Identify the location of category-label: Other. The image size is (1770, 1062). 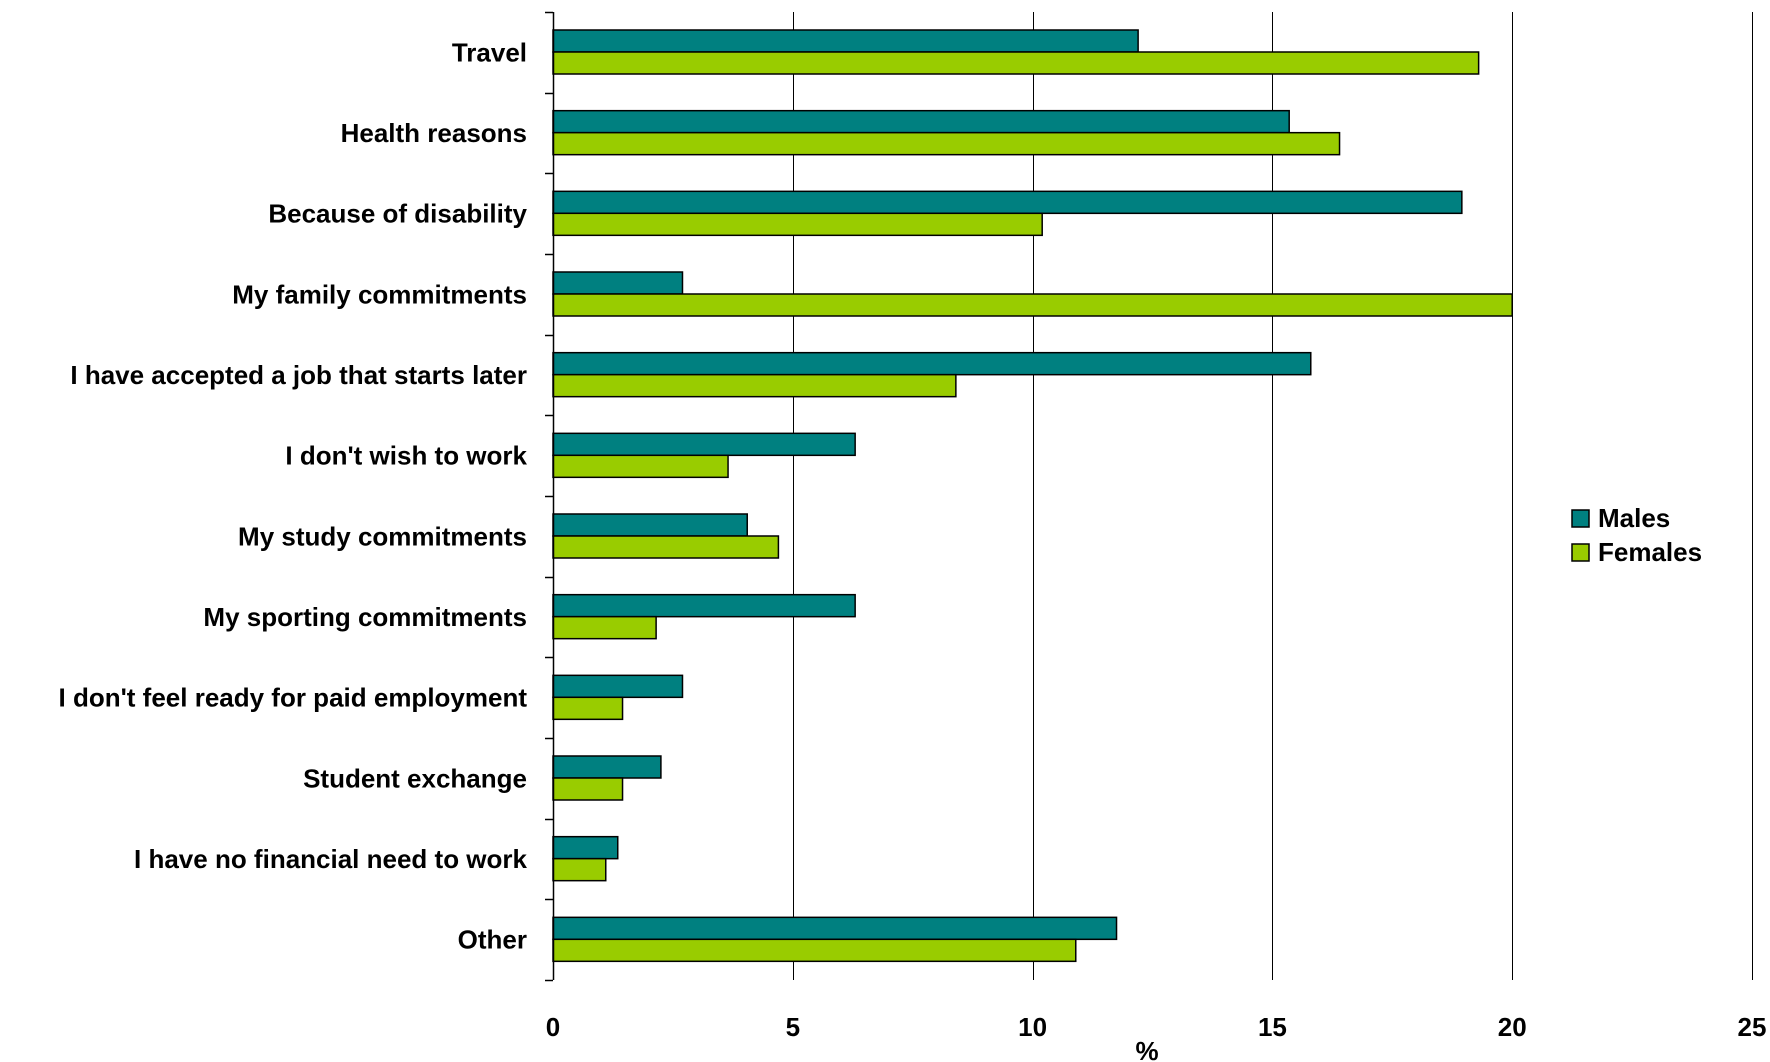
(492, 940).